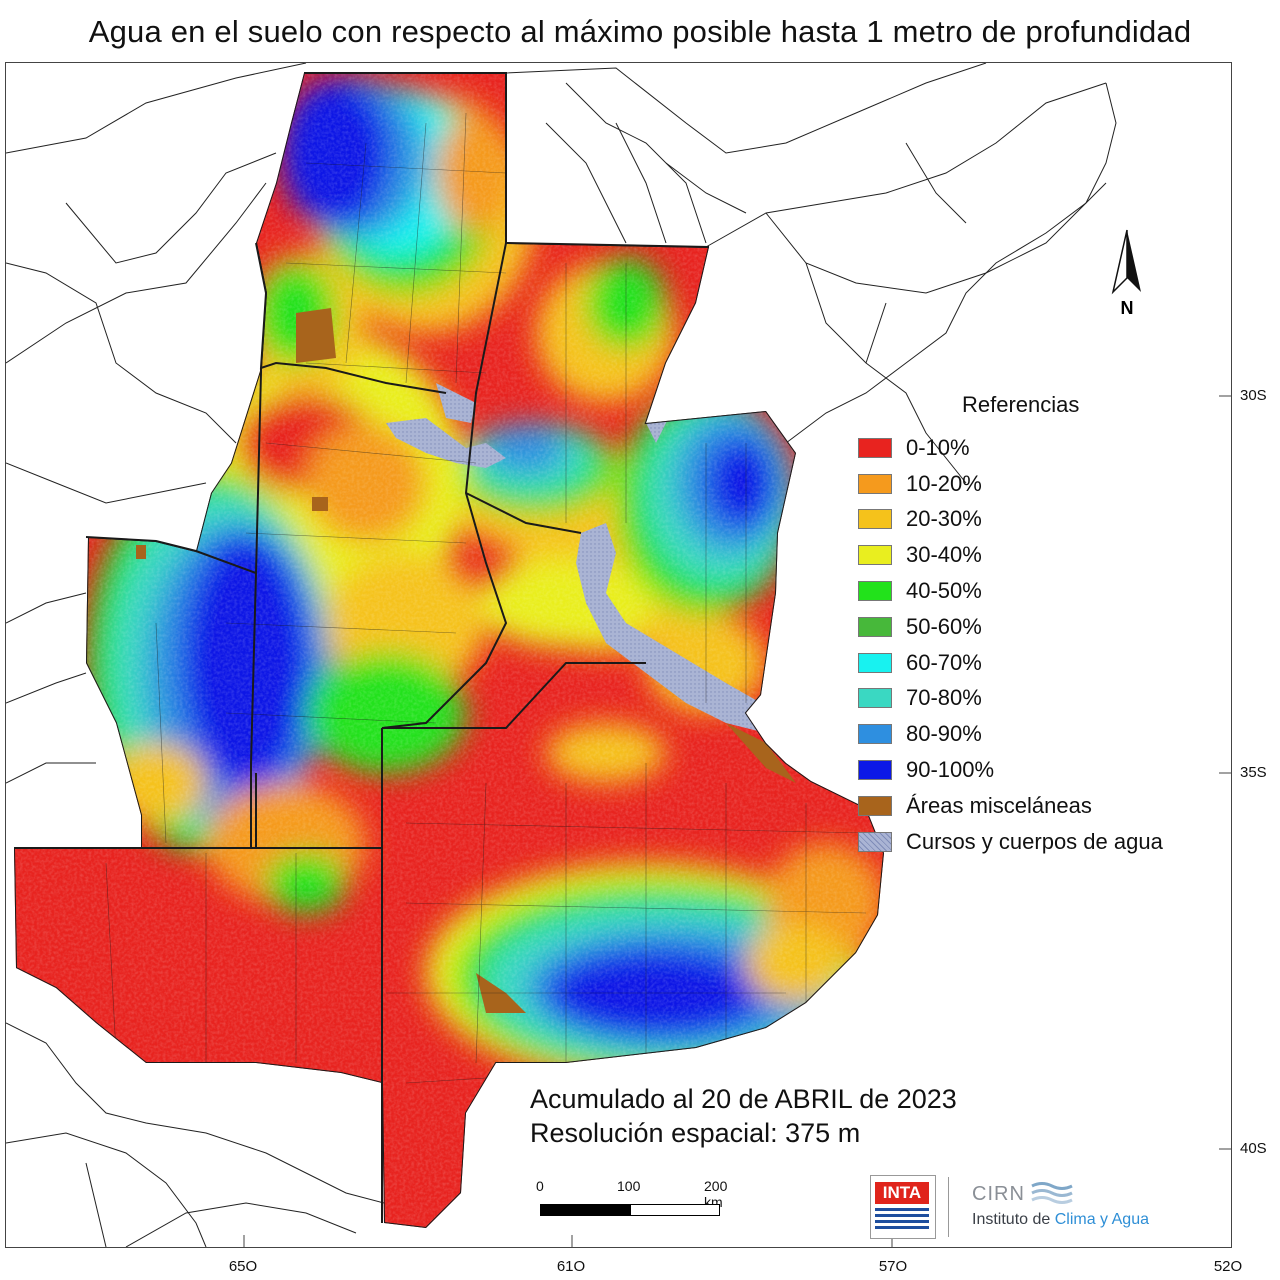  What do you see at coordinates (1253, 395) in the screenshot?
I see `lat-label-30s: 30S` at bounding box center [1253, 395].